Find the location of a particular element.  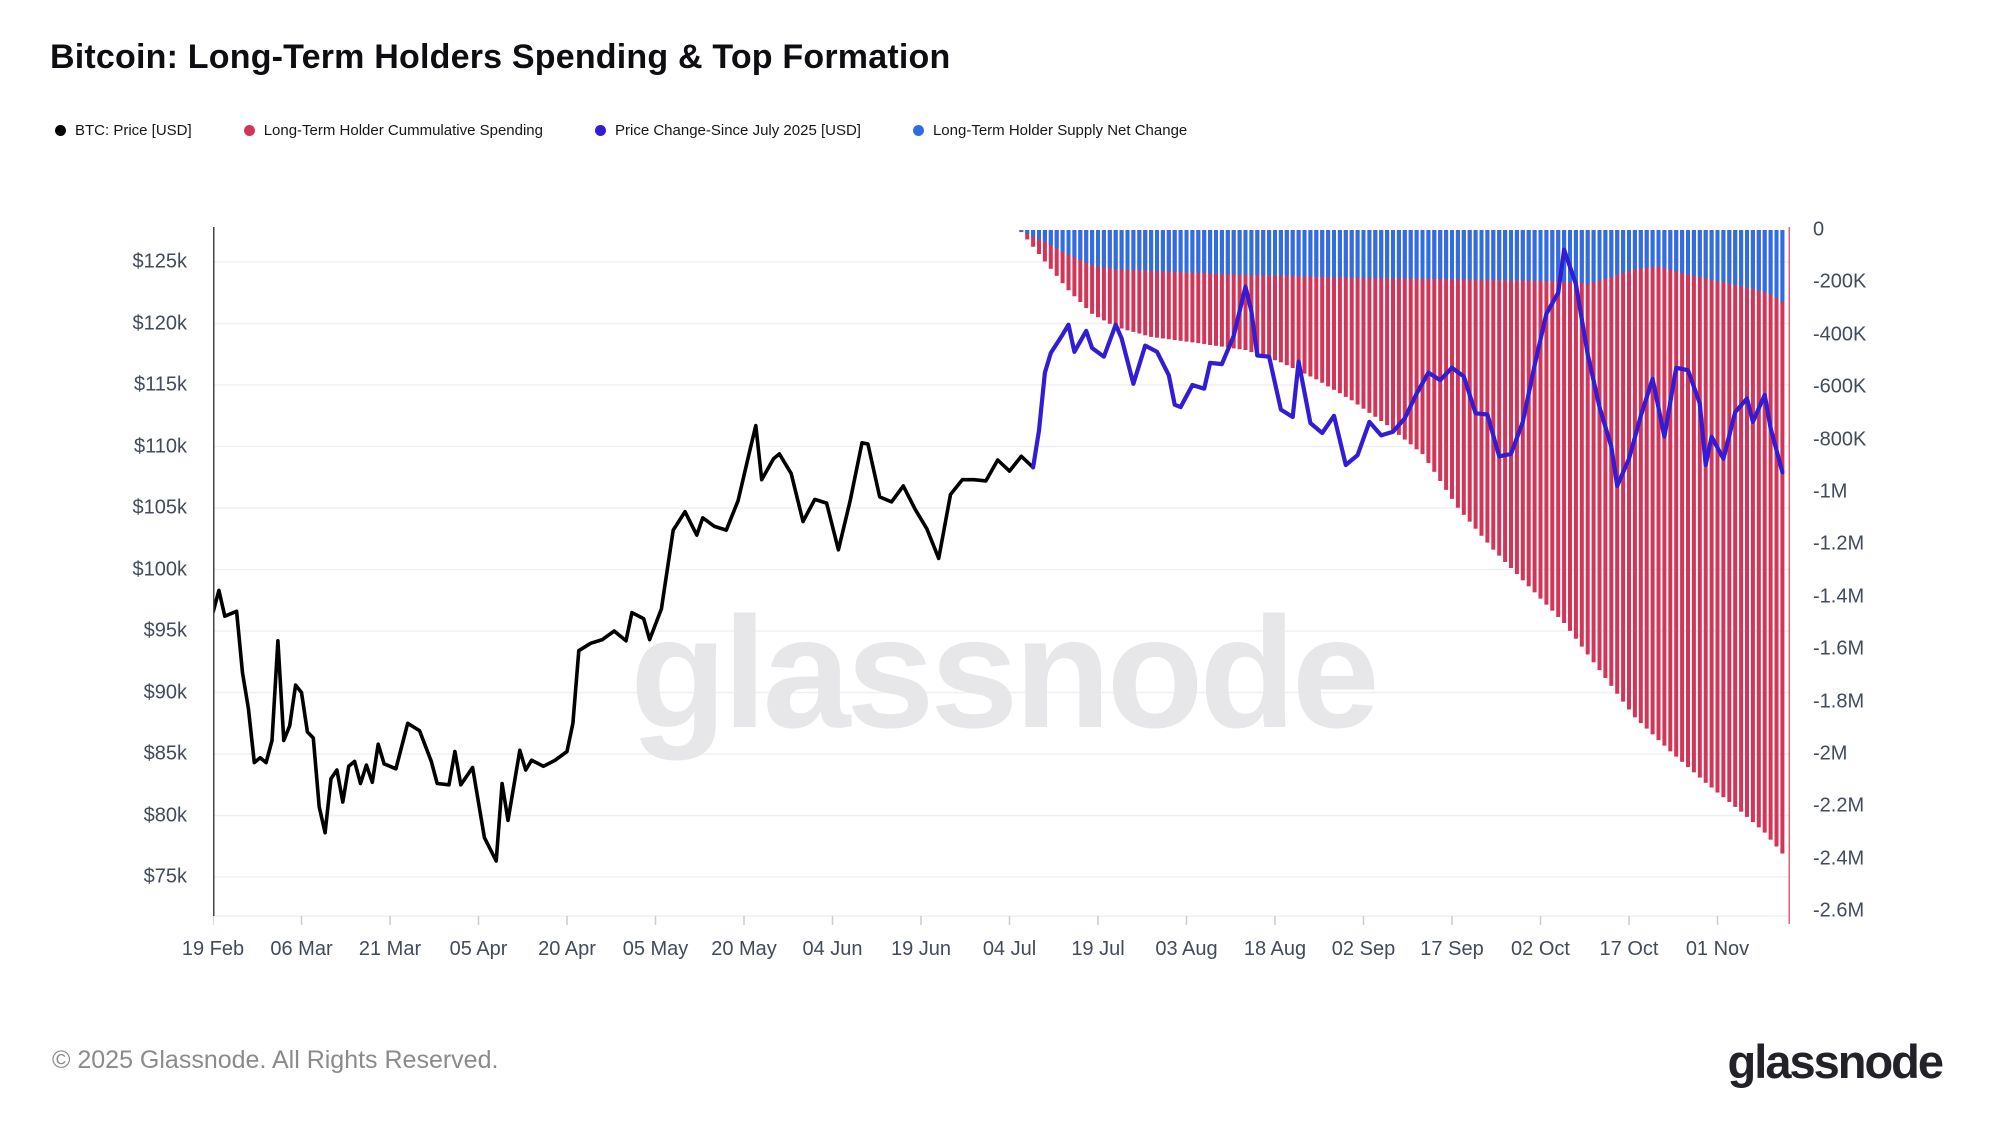

x-axis-tick-label: 19 Jul is located at coordinates (1098, 949).